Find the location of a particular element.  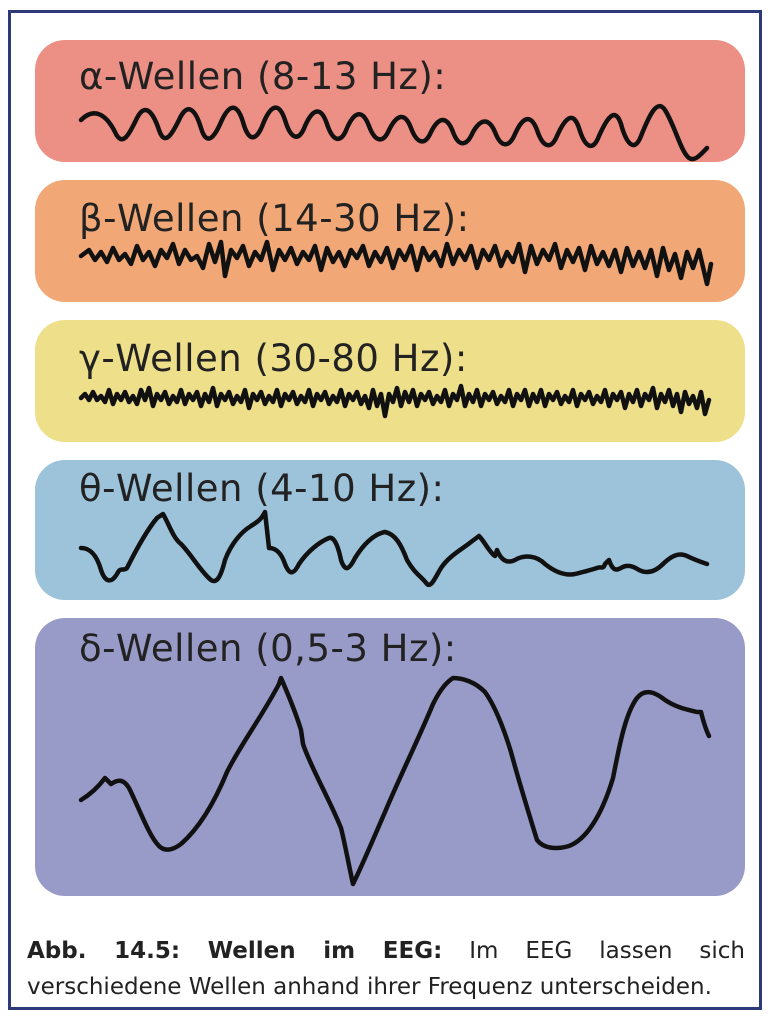

alpha-wave-trace is located at coordinates (394, 132).